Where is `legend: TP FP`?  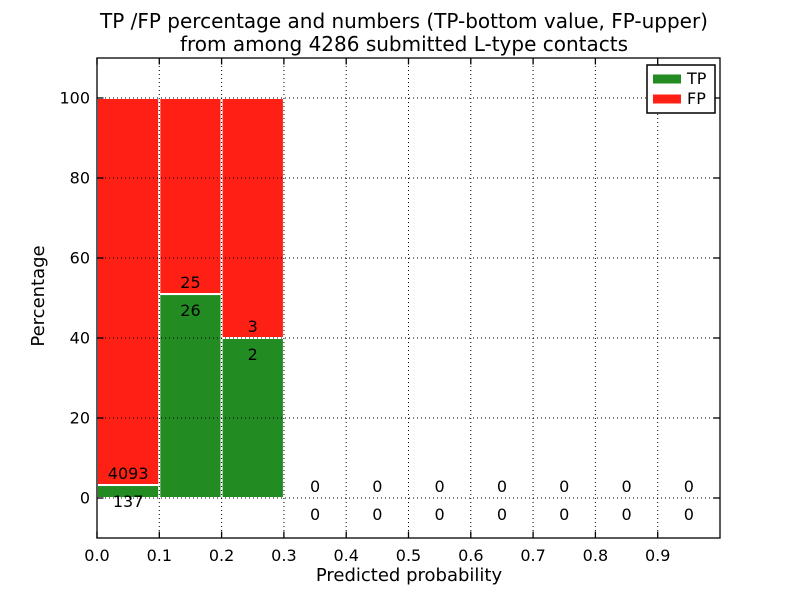 legend: TP FP is located at coordinates (681, 89).